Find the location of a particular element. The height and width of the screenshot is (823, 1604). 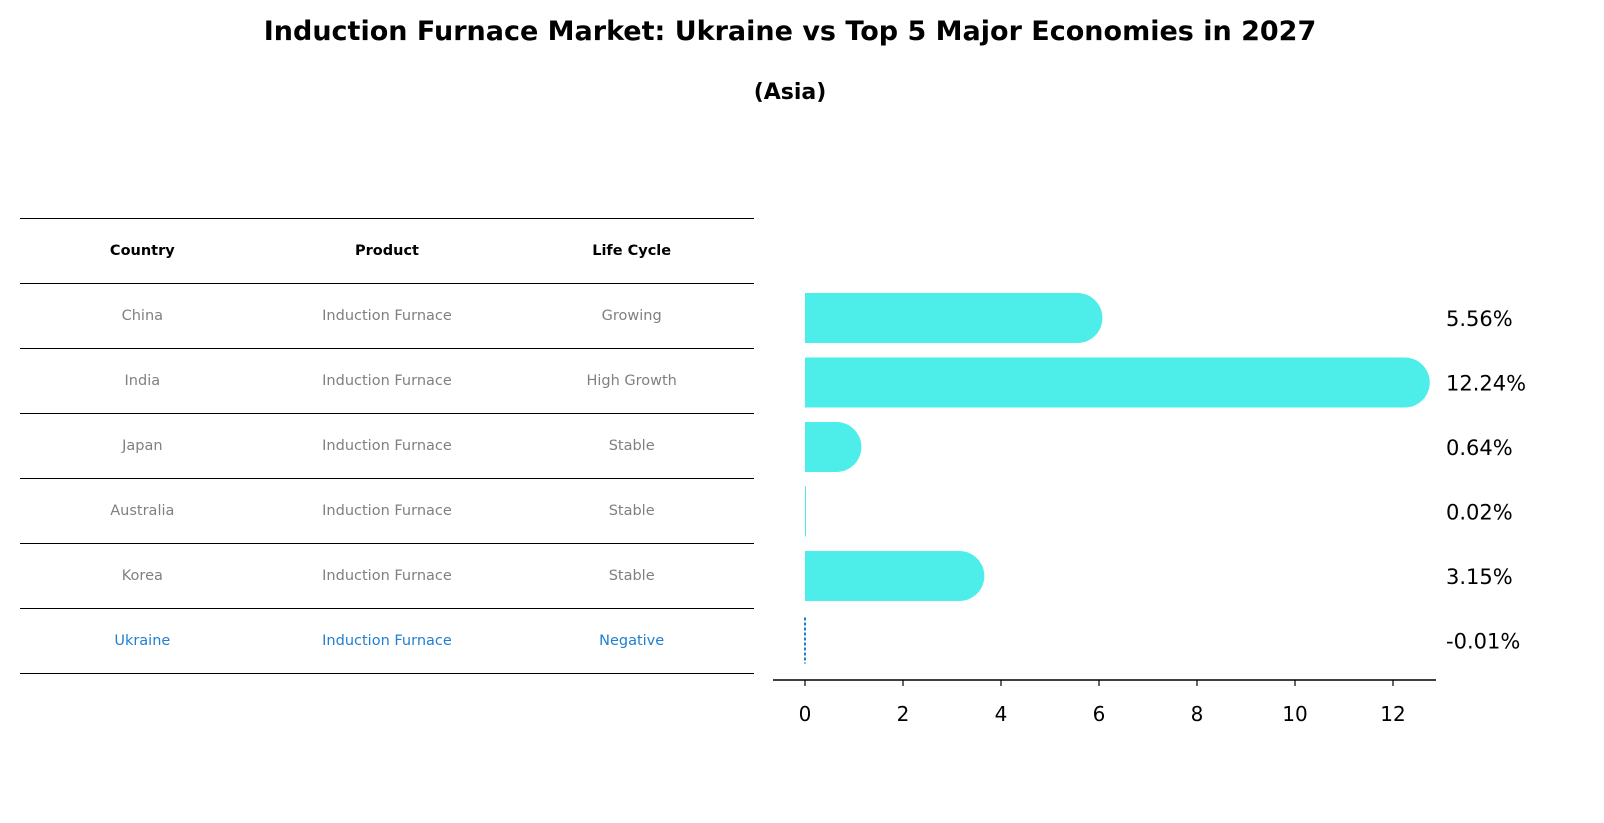

table-row-highlight: Ukraine Induction Furnace Negative is located at coordinates (387, 641).